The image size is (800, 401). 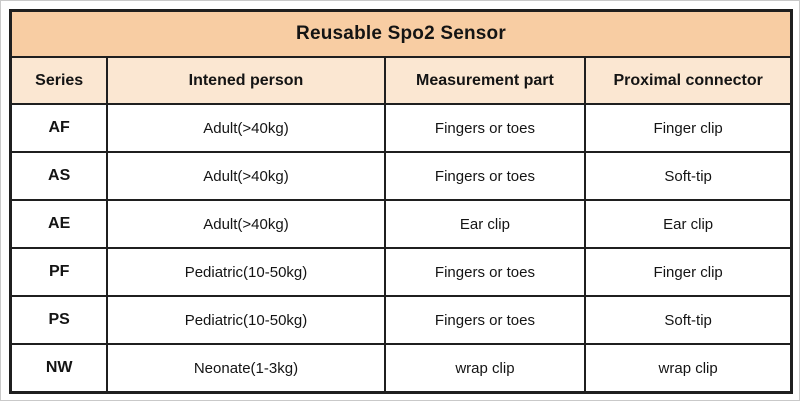 What do you see at coordinates (59, 128) in the screenshot?
I see `series-cell: AF` at bounding box center [59, 128].